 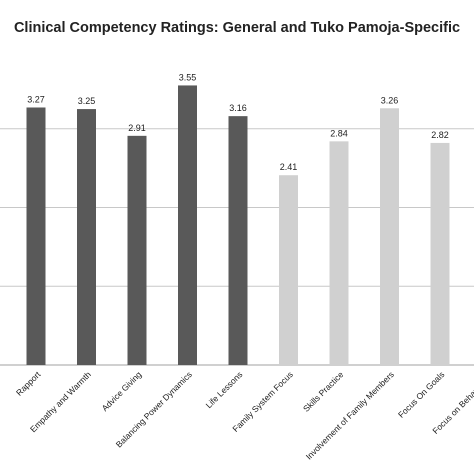 What do you see at coordinates (339, 133) in the screenshot?
I see `data-label: 2.84` at bounding box center [339, 133].